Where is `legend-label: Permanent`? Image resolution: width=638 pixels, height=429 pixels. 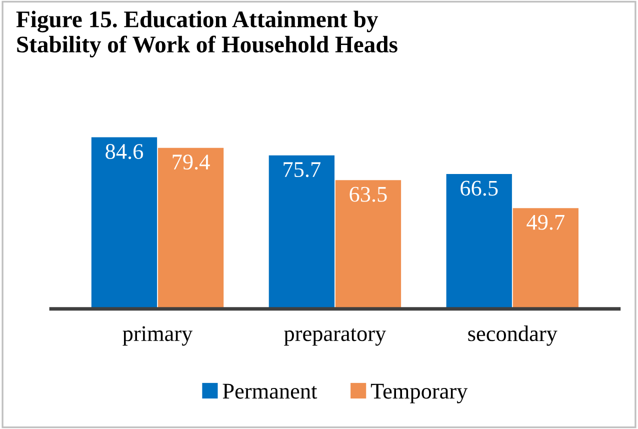 legend-label: Permanent is located at coordinates (270, 391).